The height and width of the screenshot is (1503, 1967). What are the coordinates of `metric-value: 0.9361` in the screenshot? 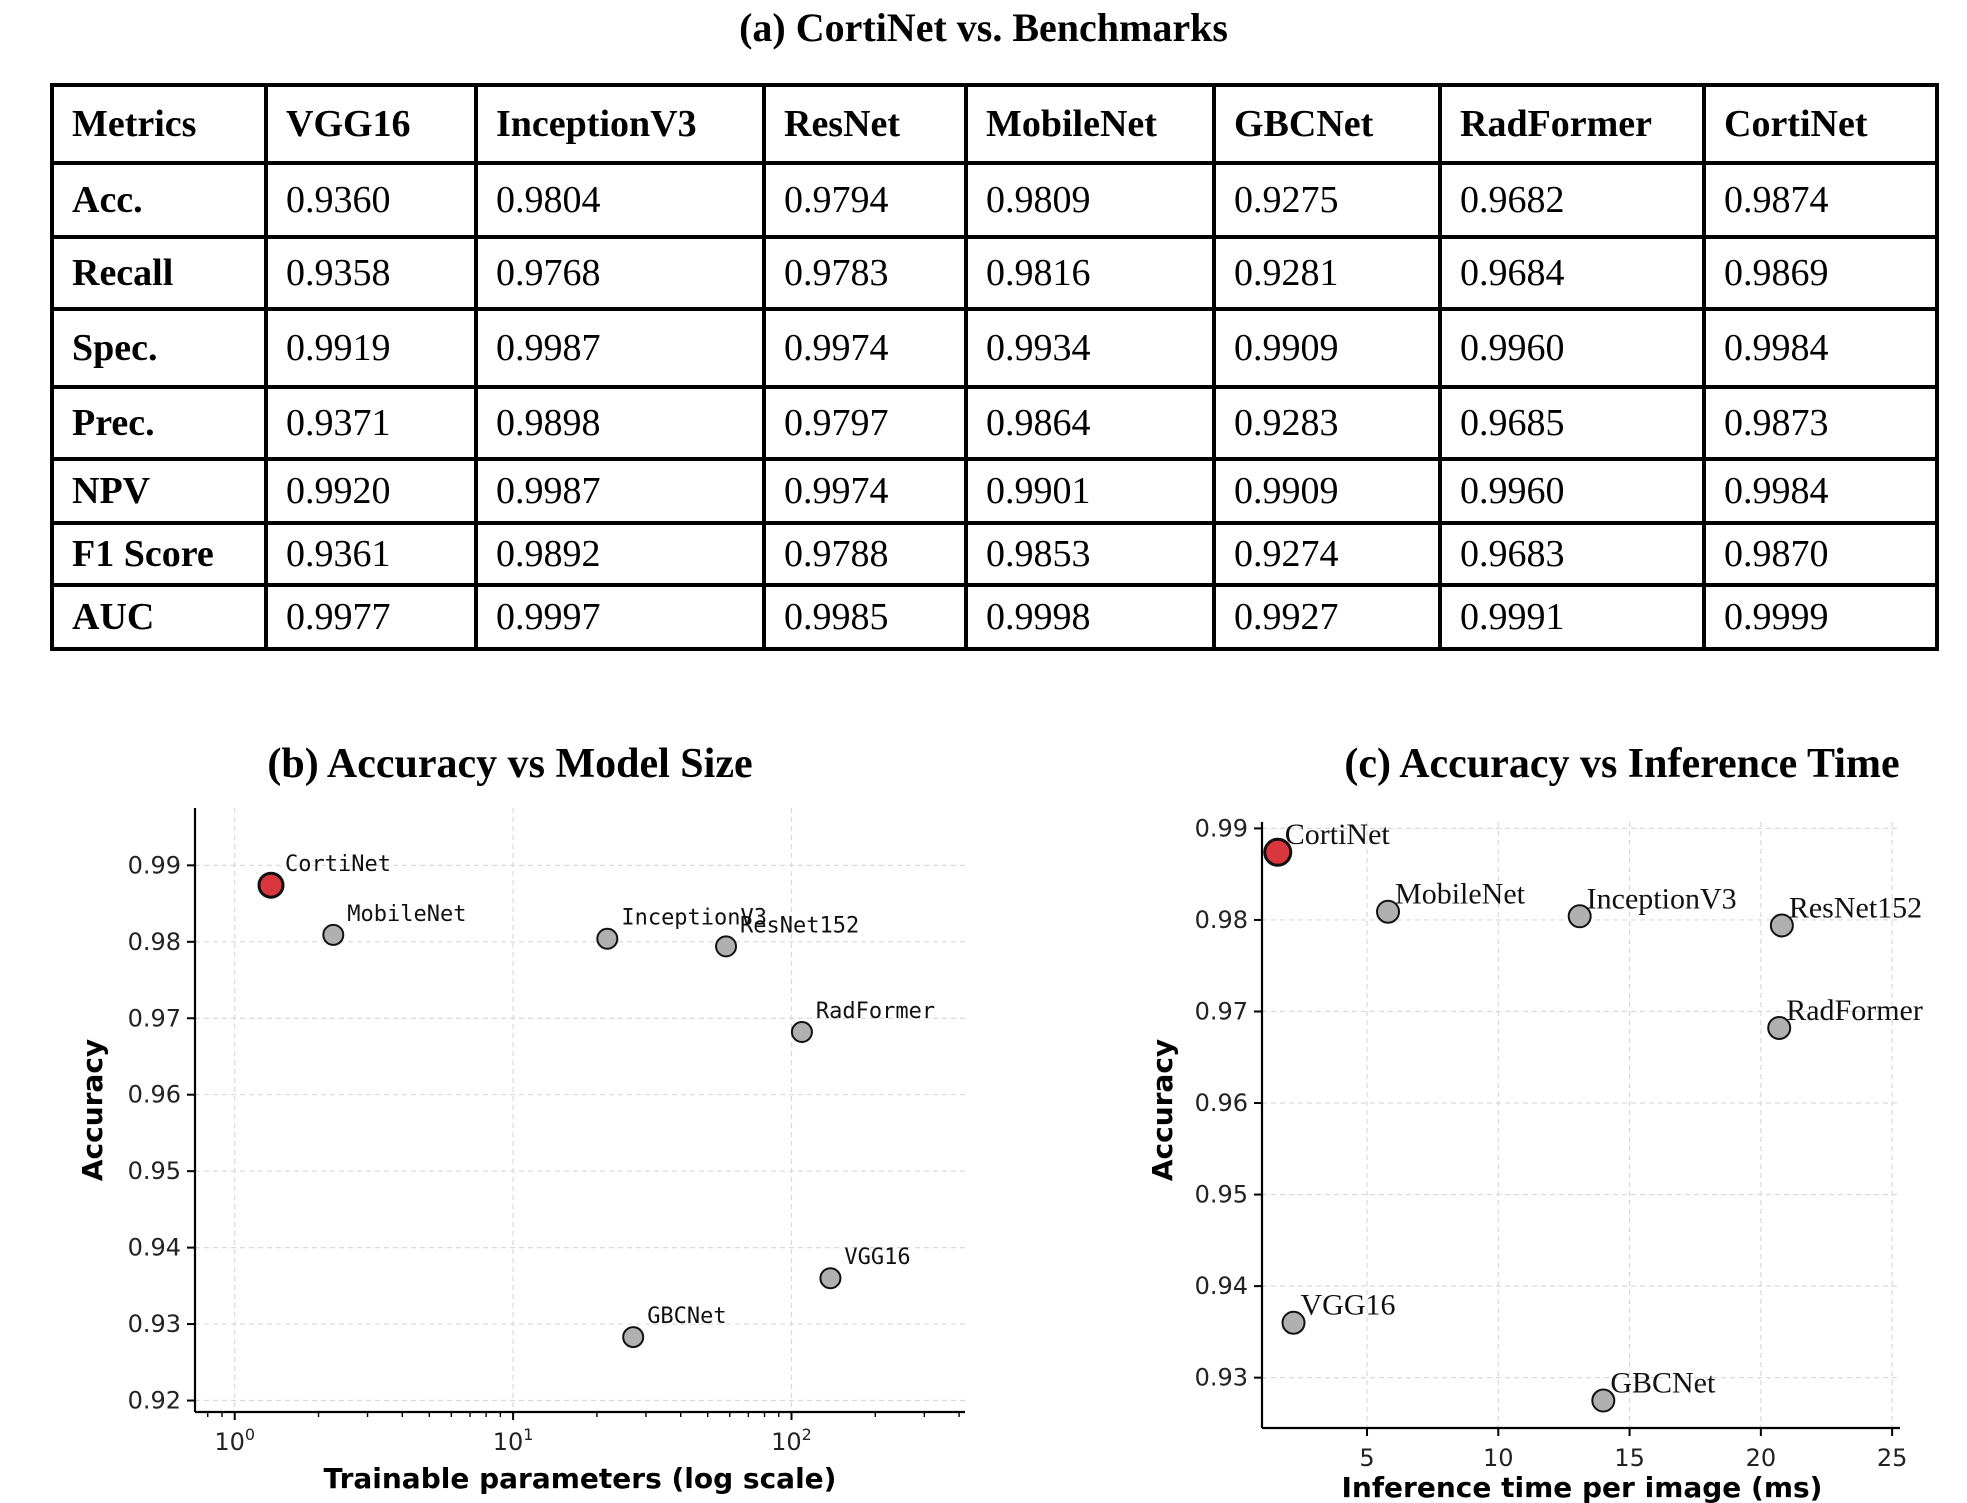 It's located at (371, 554).